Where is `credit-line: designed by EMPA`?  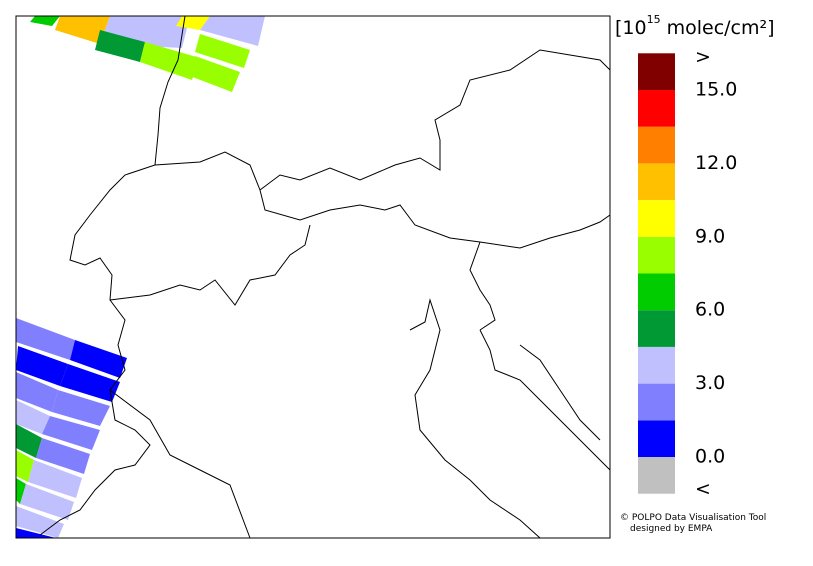
credit-line: designed by EMPA is located at coordinates (671, 529).